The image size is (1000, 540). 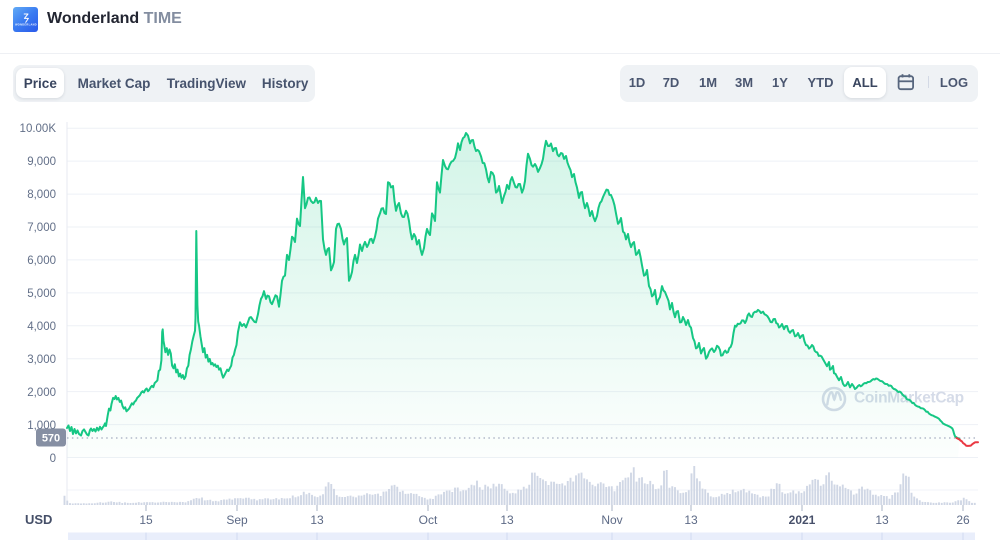 What do you see at coordinates (237, 520) in the screenshot?
I see `svg-text: Sep` at bounding box center [237, 520].